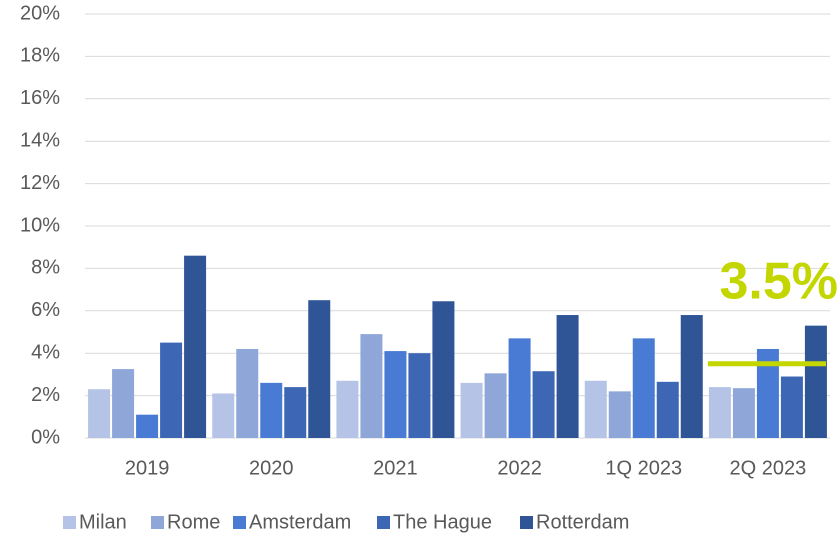 The image size is (840, 536). What do you see at coordinates (271, 468) in the screenshot?
I see `x-tick-label: 2020` at bounding box center [271, 468].